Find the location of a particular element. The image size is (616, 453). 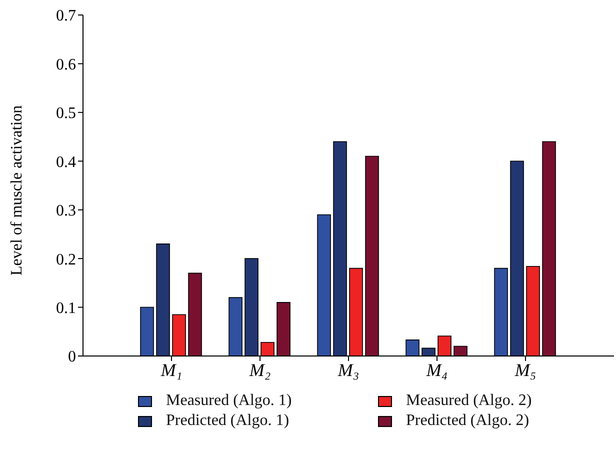

legend-label: Predicted (Algo. 1) is located at coordinates (228, 421).